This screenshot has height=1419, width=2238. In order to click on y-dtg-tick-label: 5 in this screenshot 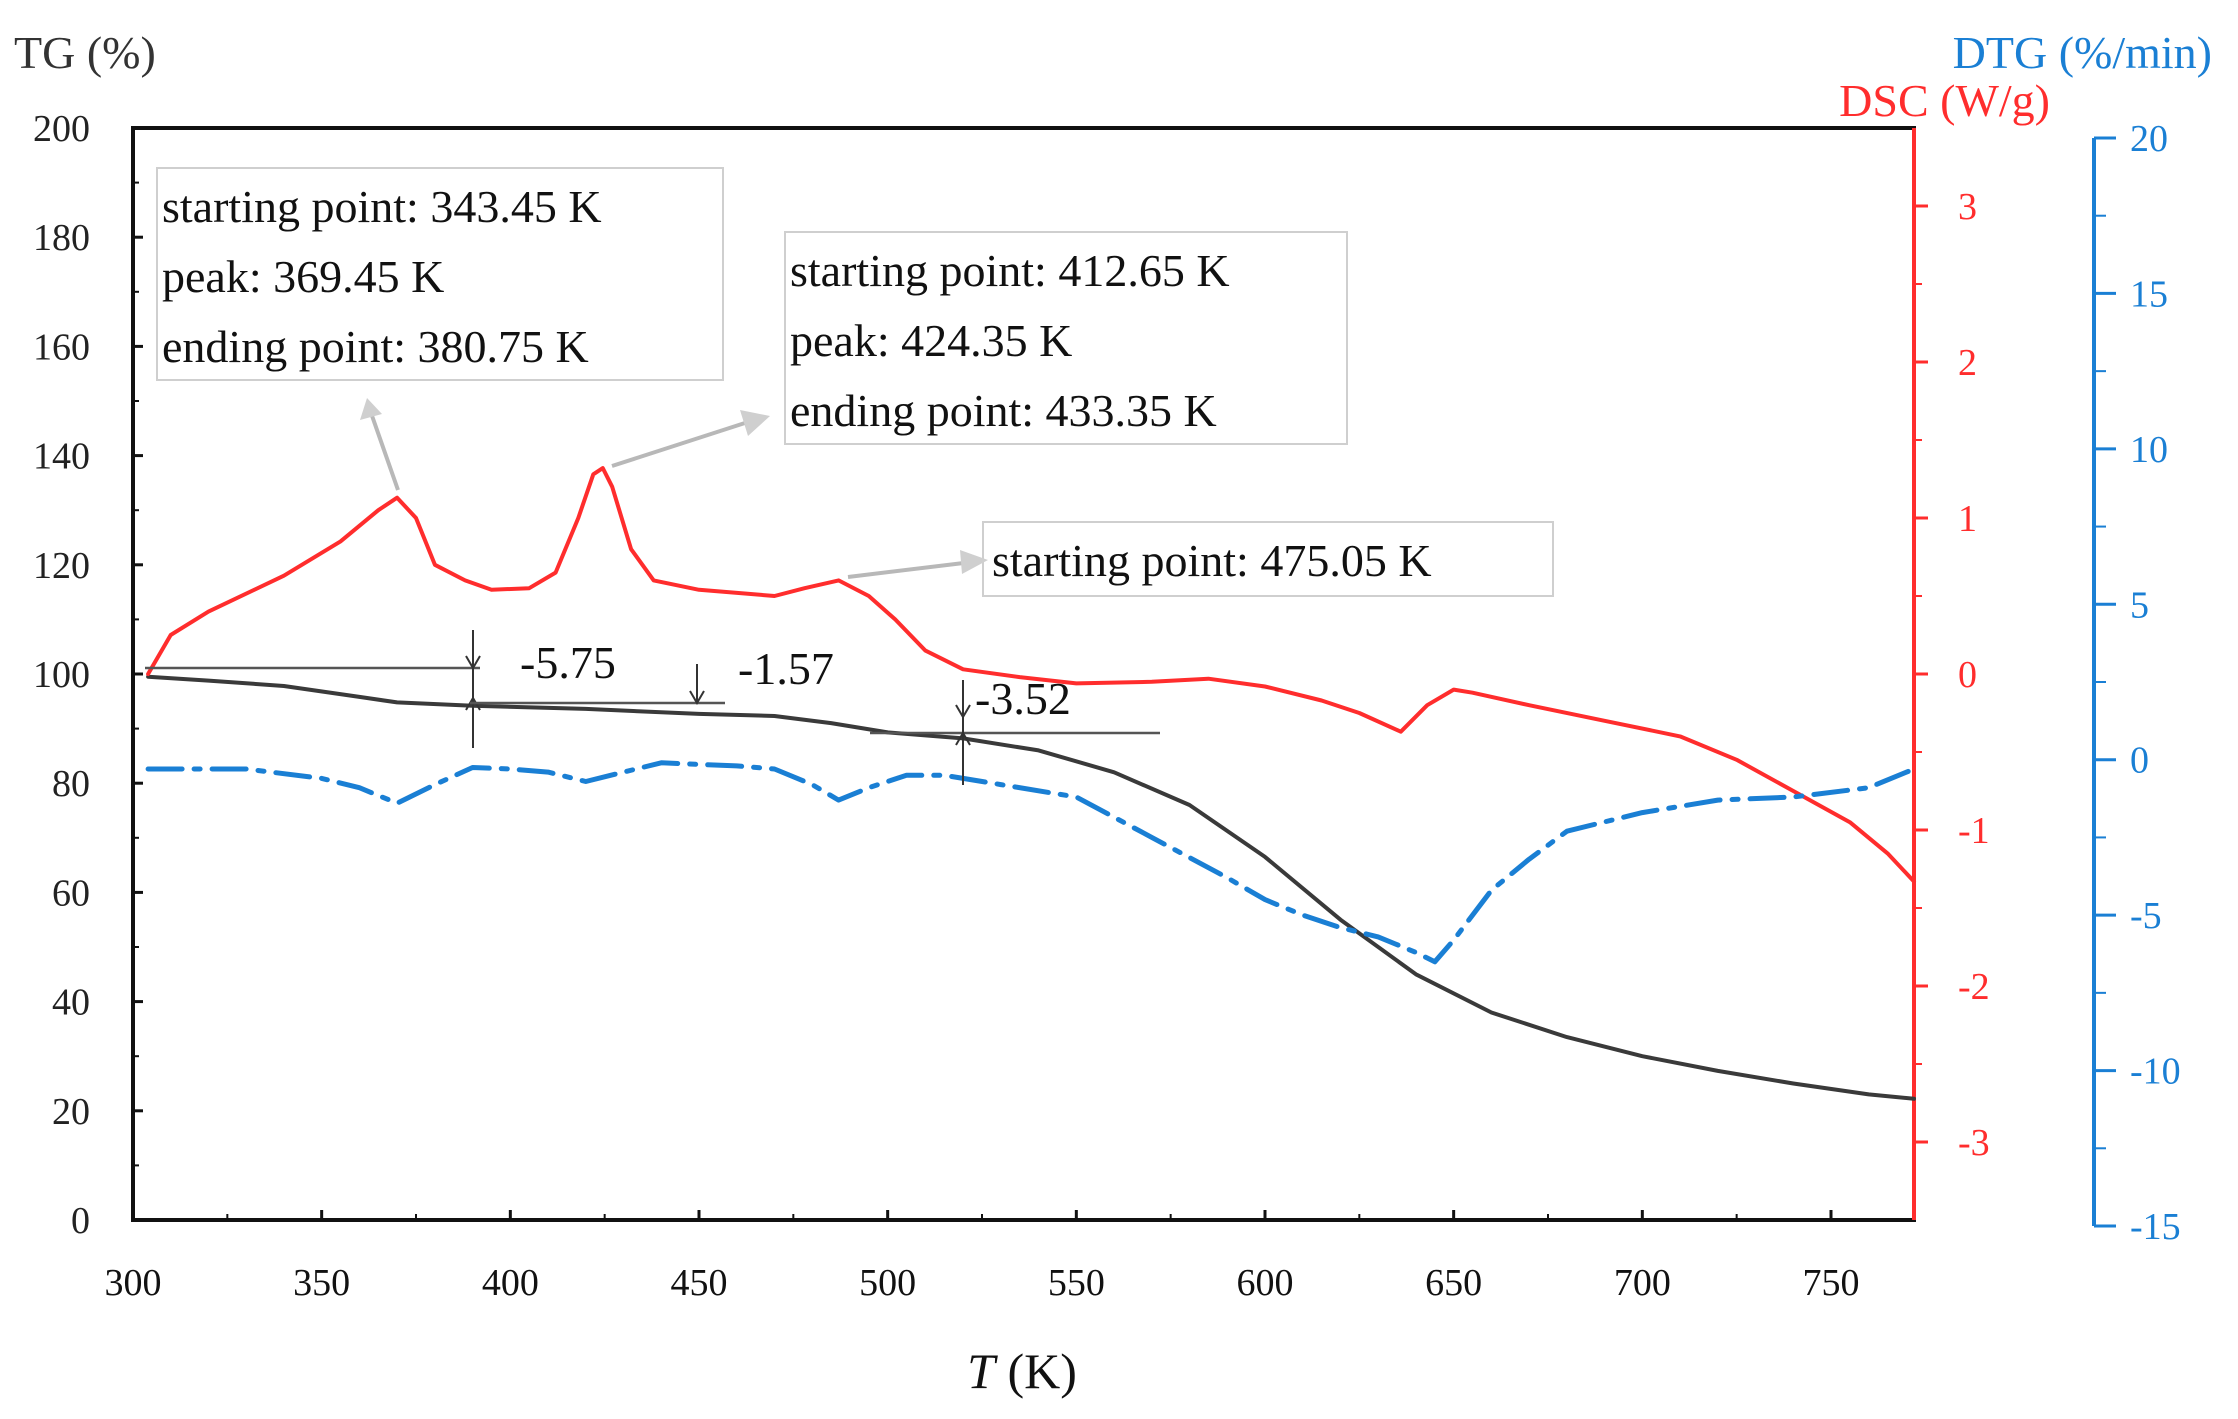, I will do `click(2139, 605)`.